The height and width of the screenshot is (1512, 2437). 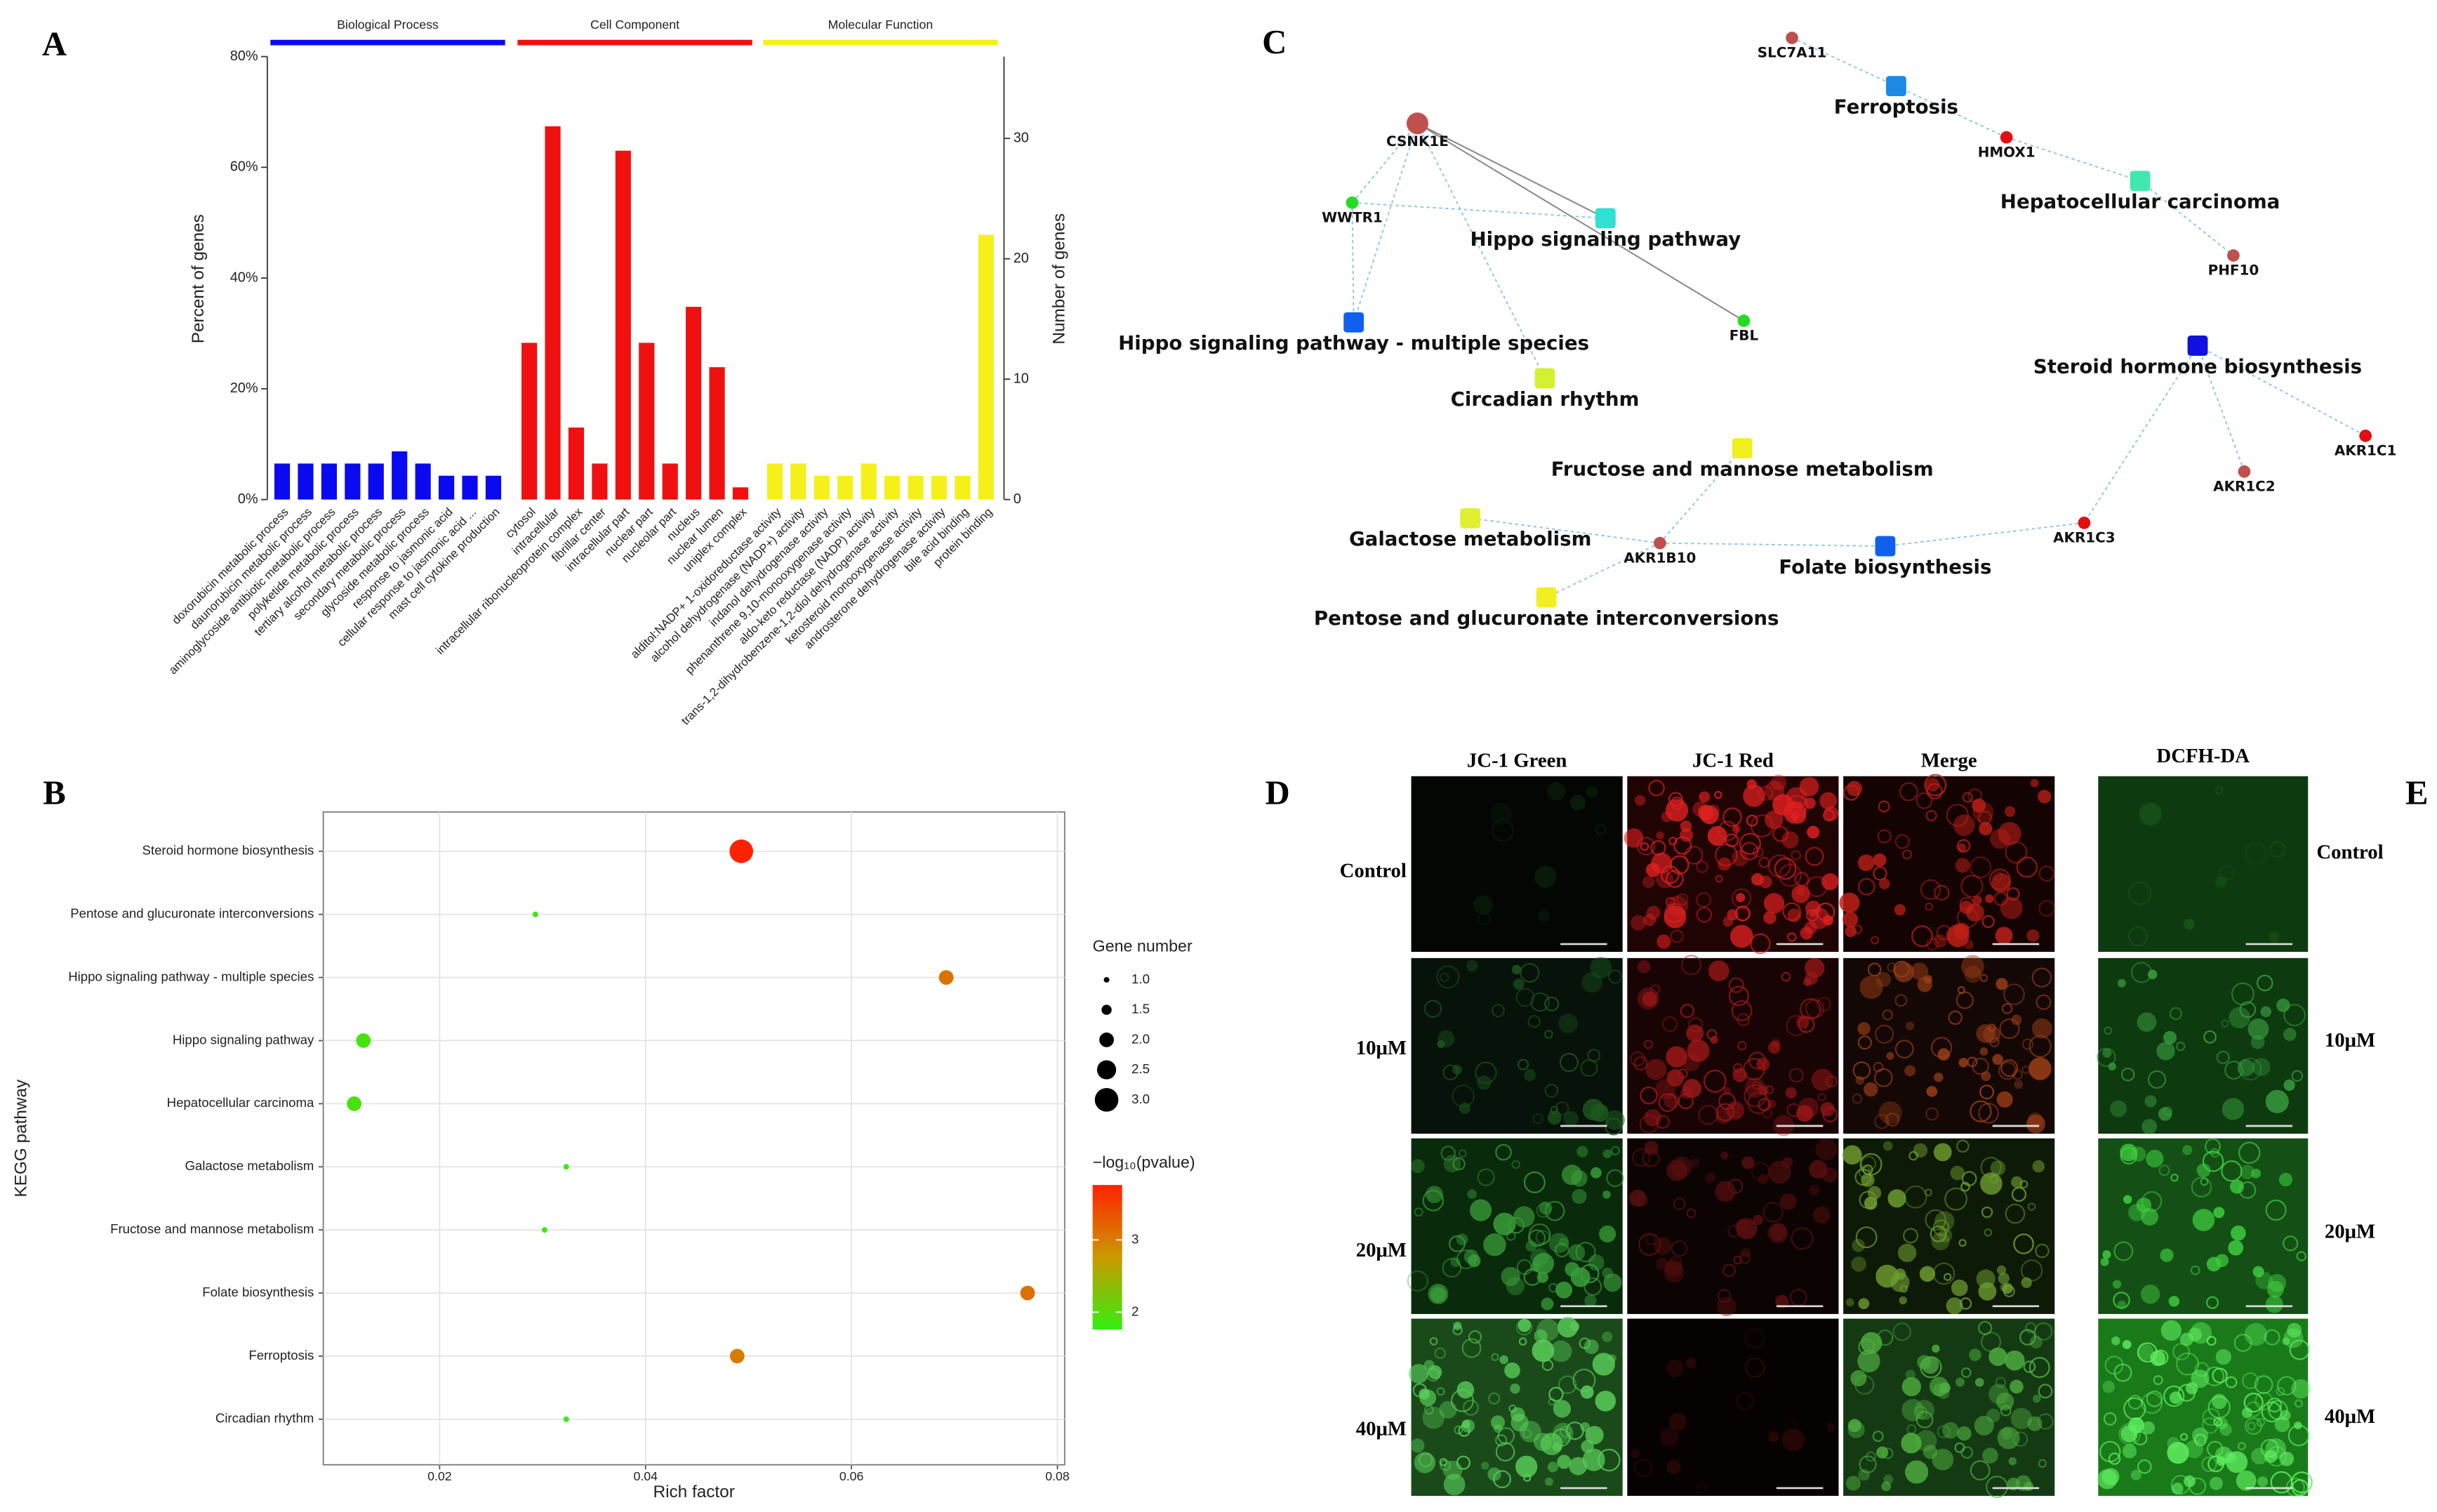 What do you see at coordinates (265, 1418) in the screenshot?
I see `y-tick-label: Circadian rhythm` at bounding box center [265, 1418].